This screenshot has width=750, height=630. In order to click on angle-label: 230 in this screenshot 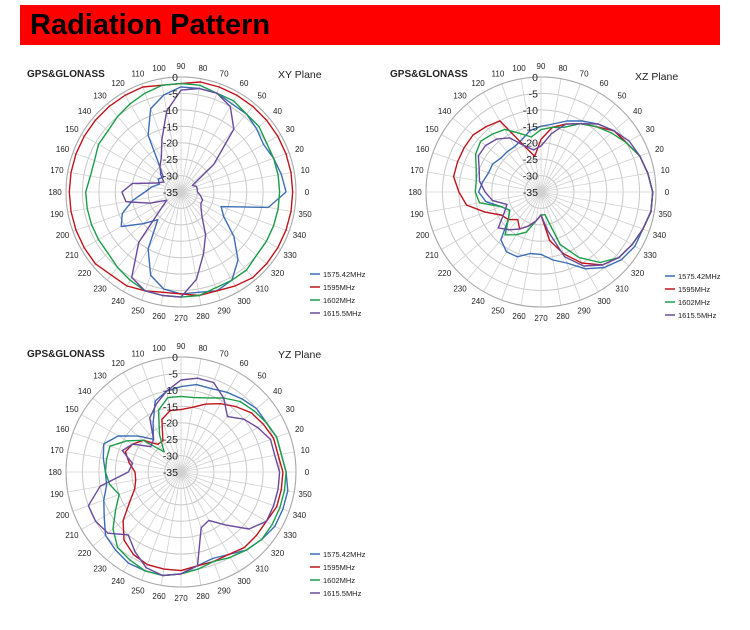, I will do `click(460, 289)`.